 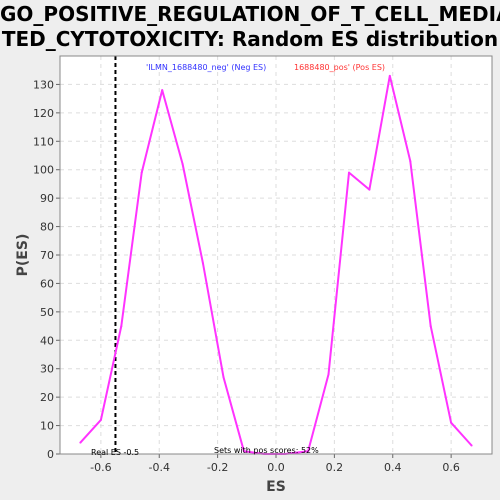 I want to click on y-tick-label: 90, so click(x=47, y=198).